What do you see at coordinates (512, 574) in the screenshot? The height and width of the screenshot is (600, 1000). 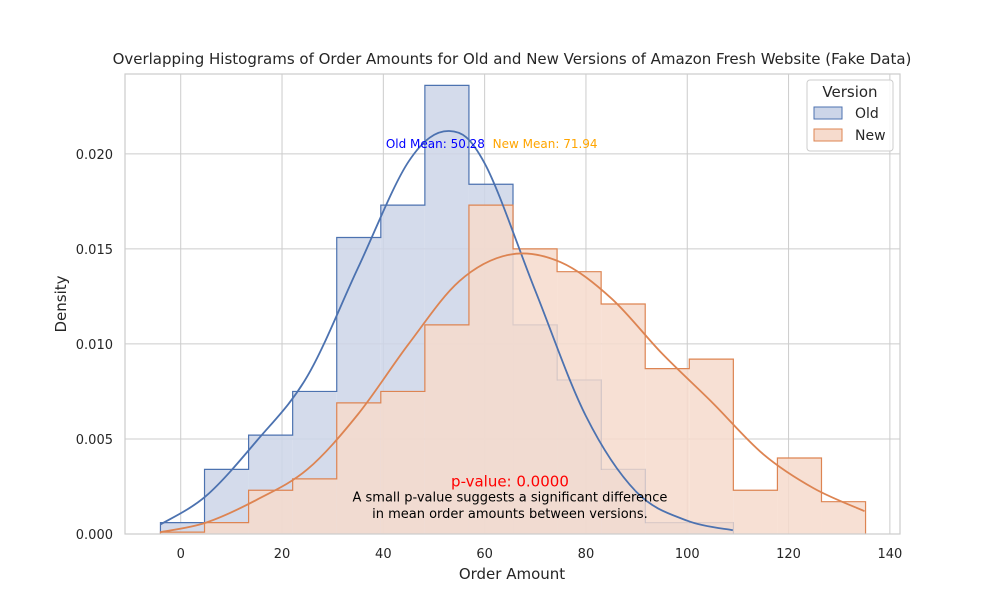 I see `x-axis-label: Order Amount` at bounding box center [512, 574].